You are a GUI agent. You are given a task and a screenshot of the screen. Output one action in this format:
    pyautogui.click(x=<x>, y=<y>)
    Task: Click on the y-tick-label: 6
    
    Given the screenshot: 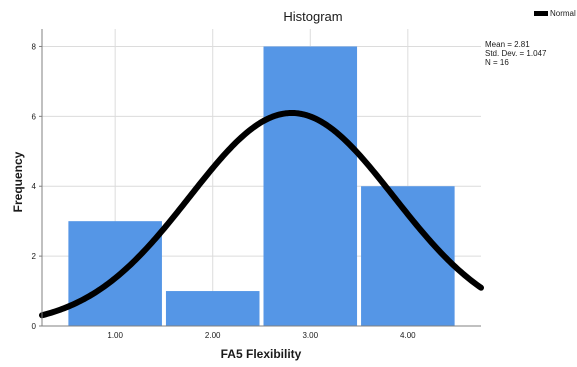 What is the action you would take?
    pyautogui.click(x=34, y=116)
    